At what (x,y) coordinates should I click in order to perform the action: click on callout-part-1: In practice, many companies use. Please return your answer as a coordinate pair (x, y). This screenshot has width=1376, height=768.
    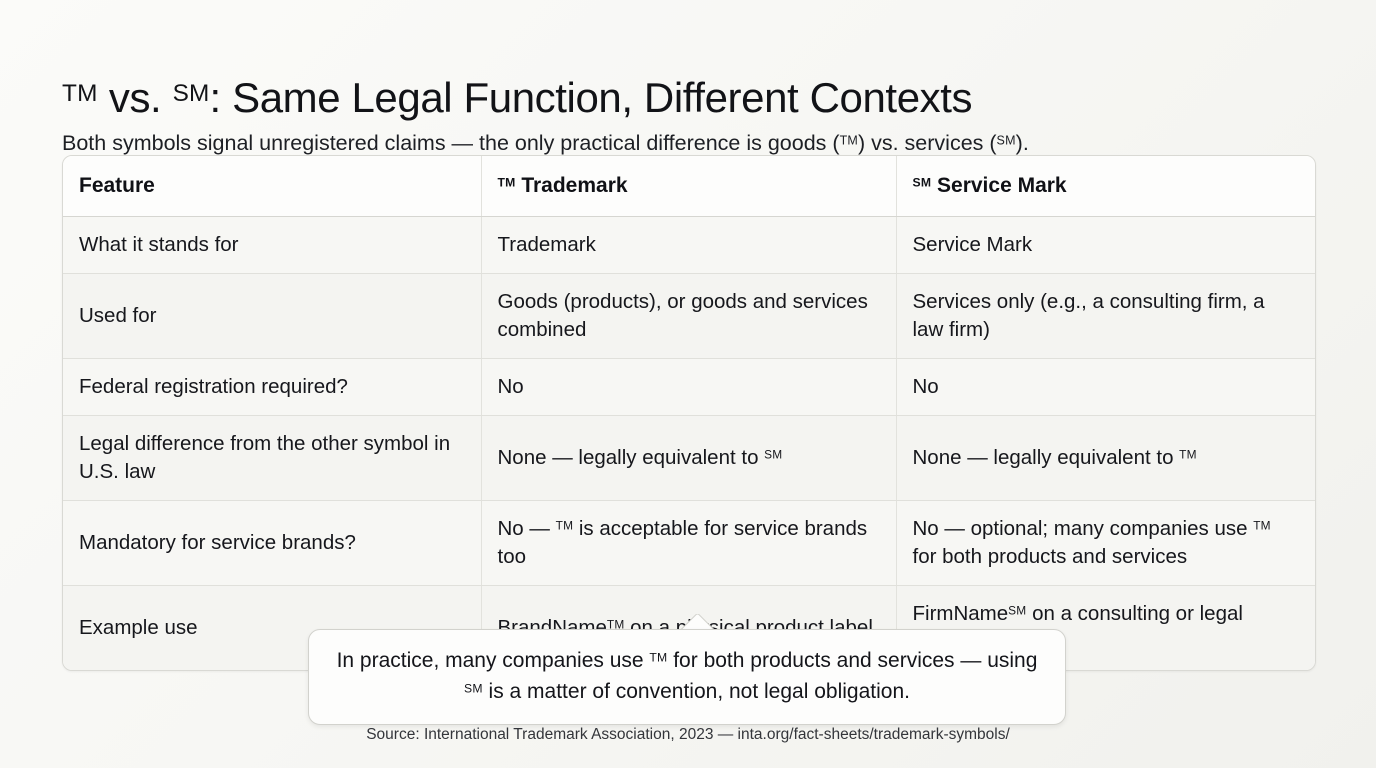
    Looking at the image, I should click on (493, 660).